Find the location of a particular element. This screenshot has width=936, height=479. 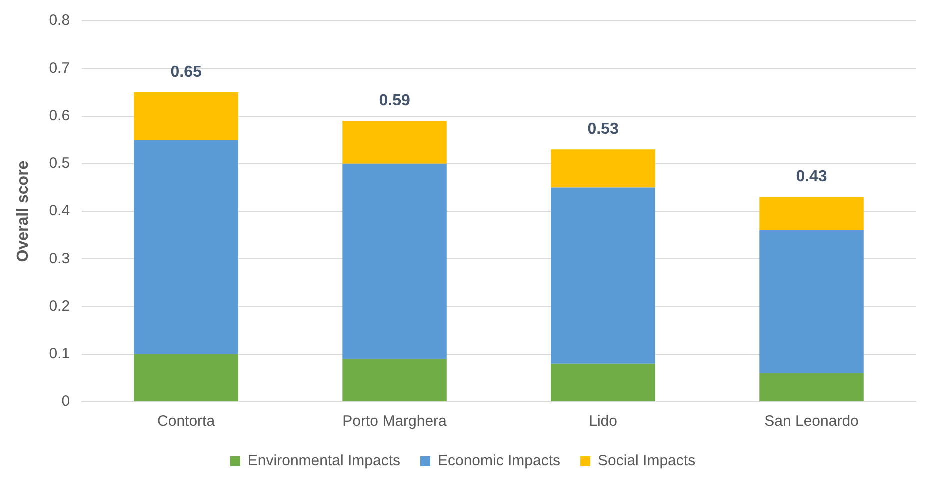

total-label: 0.65 is located at coordinates (186, 72).